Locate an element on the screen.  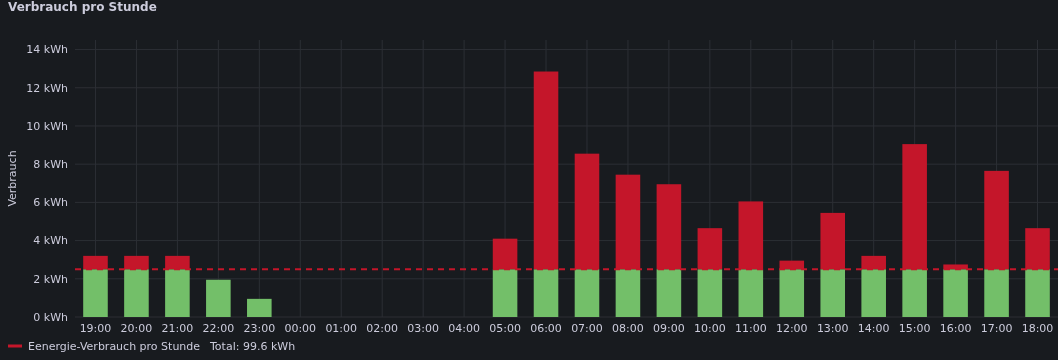
legend-label: Eenergie-Verbrauch pro Stunde is located at coordinates (114, 346).